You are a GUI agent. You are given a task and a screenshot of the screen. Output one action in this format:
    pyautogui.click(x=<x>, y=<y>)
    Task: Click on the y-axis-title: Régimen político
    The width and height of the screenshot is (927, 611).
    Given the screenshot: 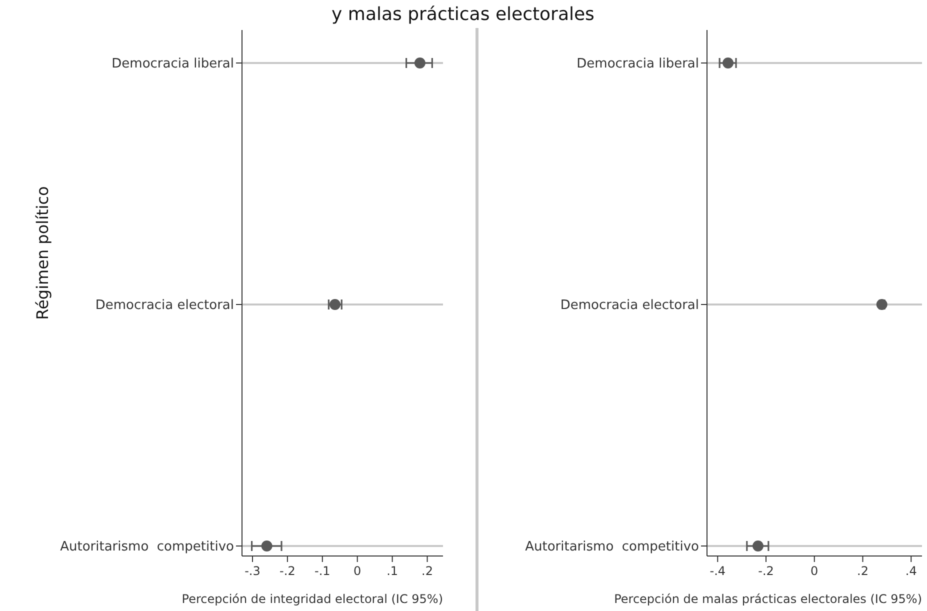 What is the action you would take?
    pyautogui.click(x=42, y=253)
    